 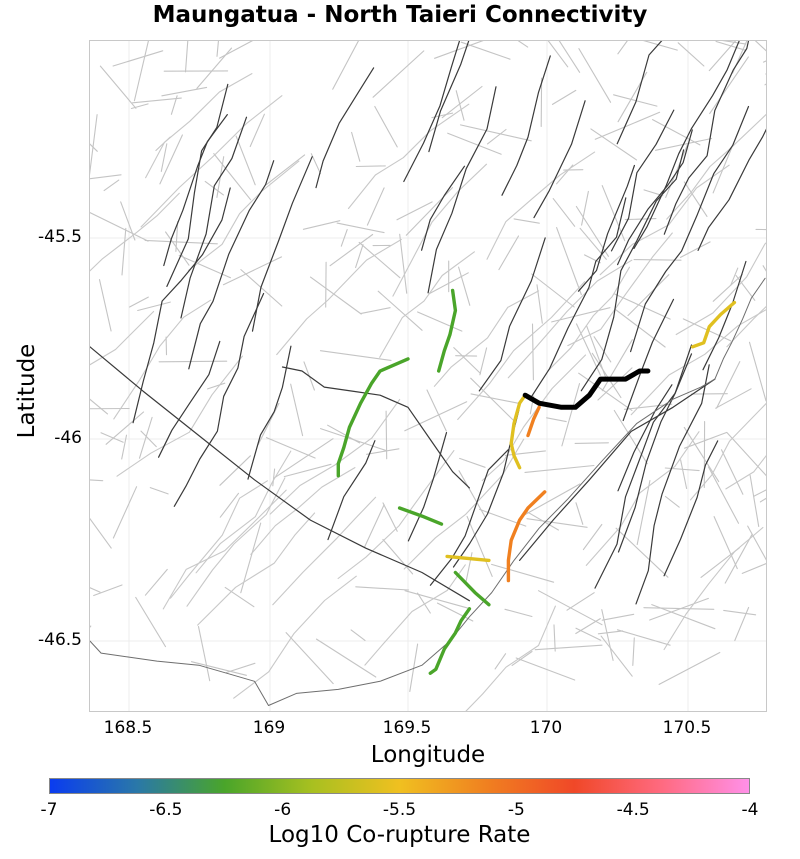 What do you see at coordinates (713, 324) in the screenshot?
I see `connected-fault-section` at bounding box center [713, 324].